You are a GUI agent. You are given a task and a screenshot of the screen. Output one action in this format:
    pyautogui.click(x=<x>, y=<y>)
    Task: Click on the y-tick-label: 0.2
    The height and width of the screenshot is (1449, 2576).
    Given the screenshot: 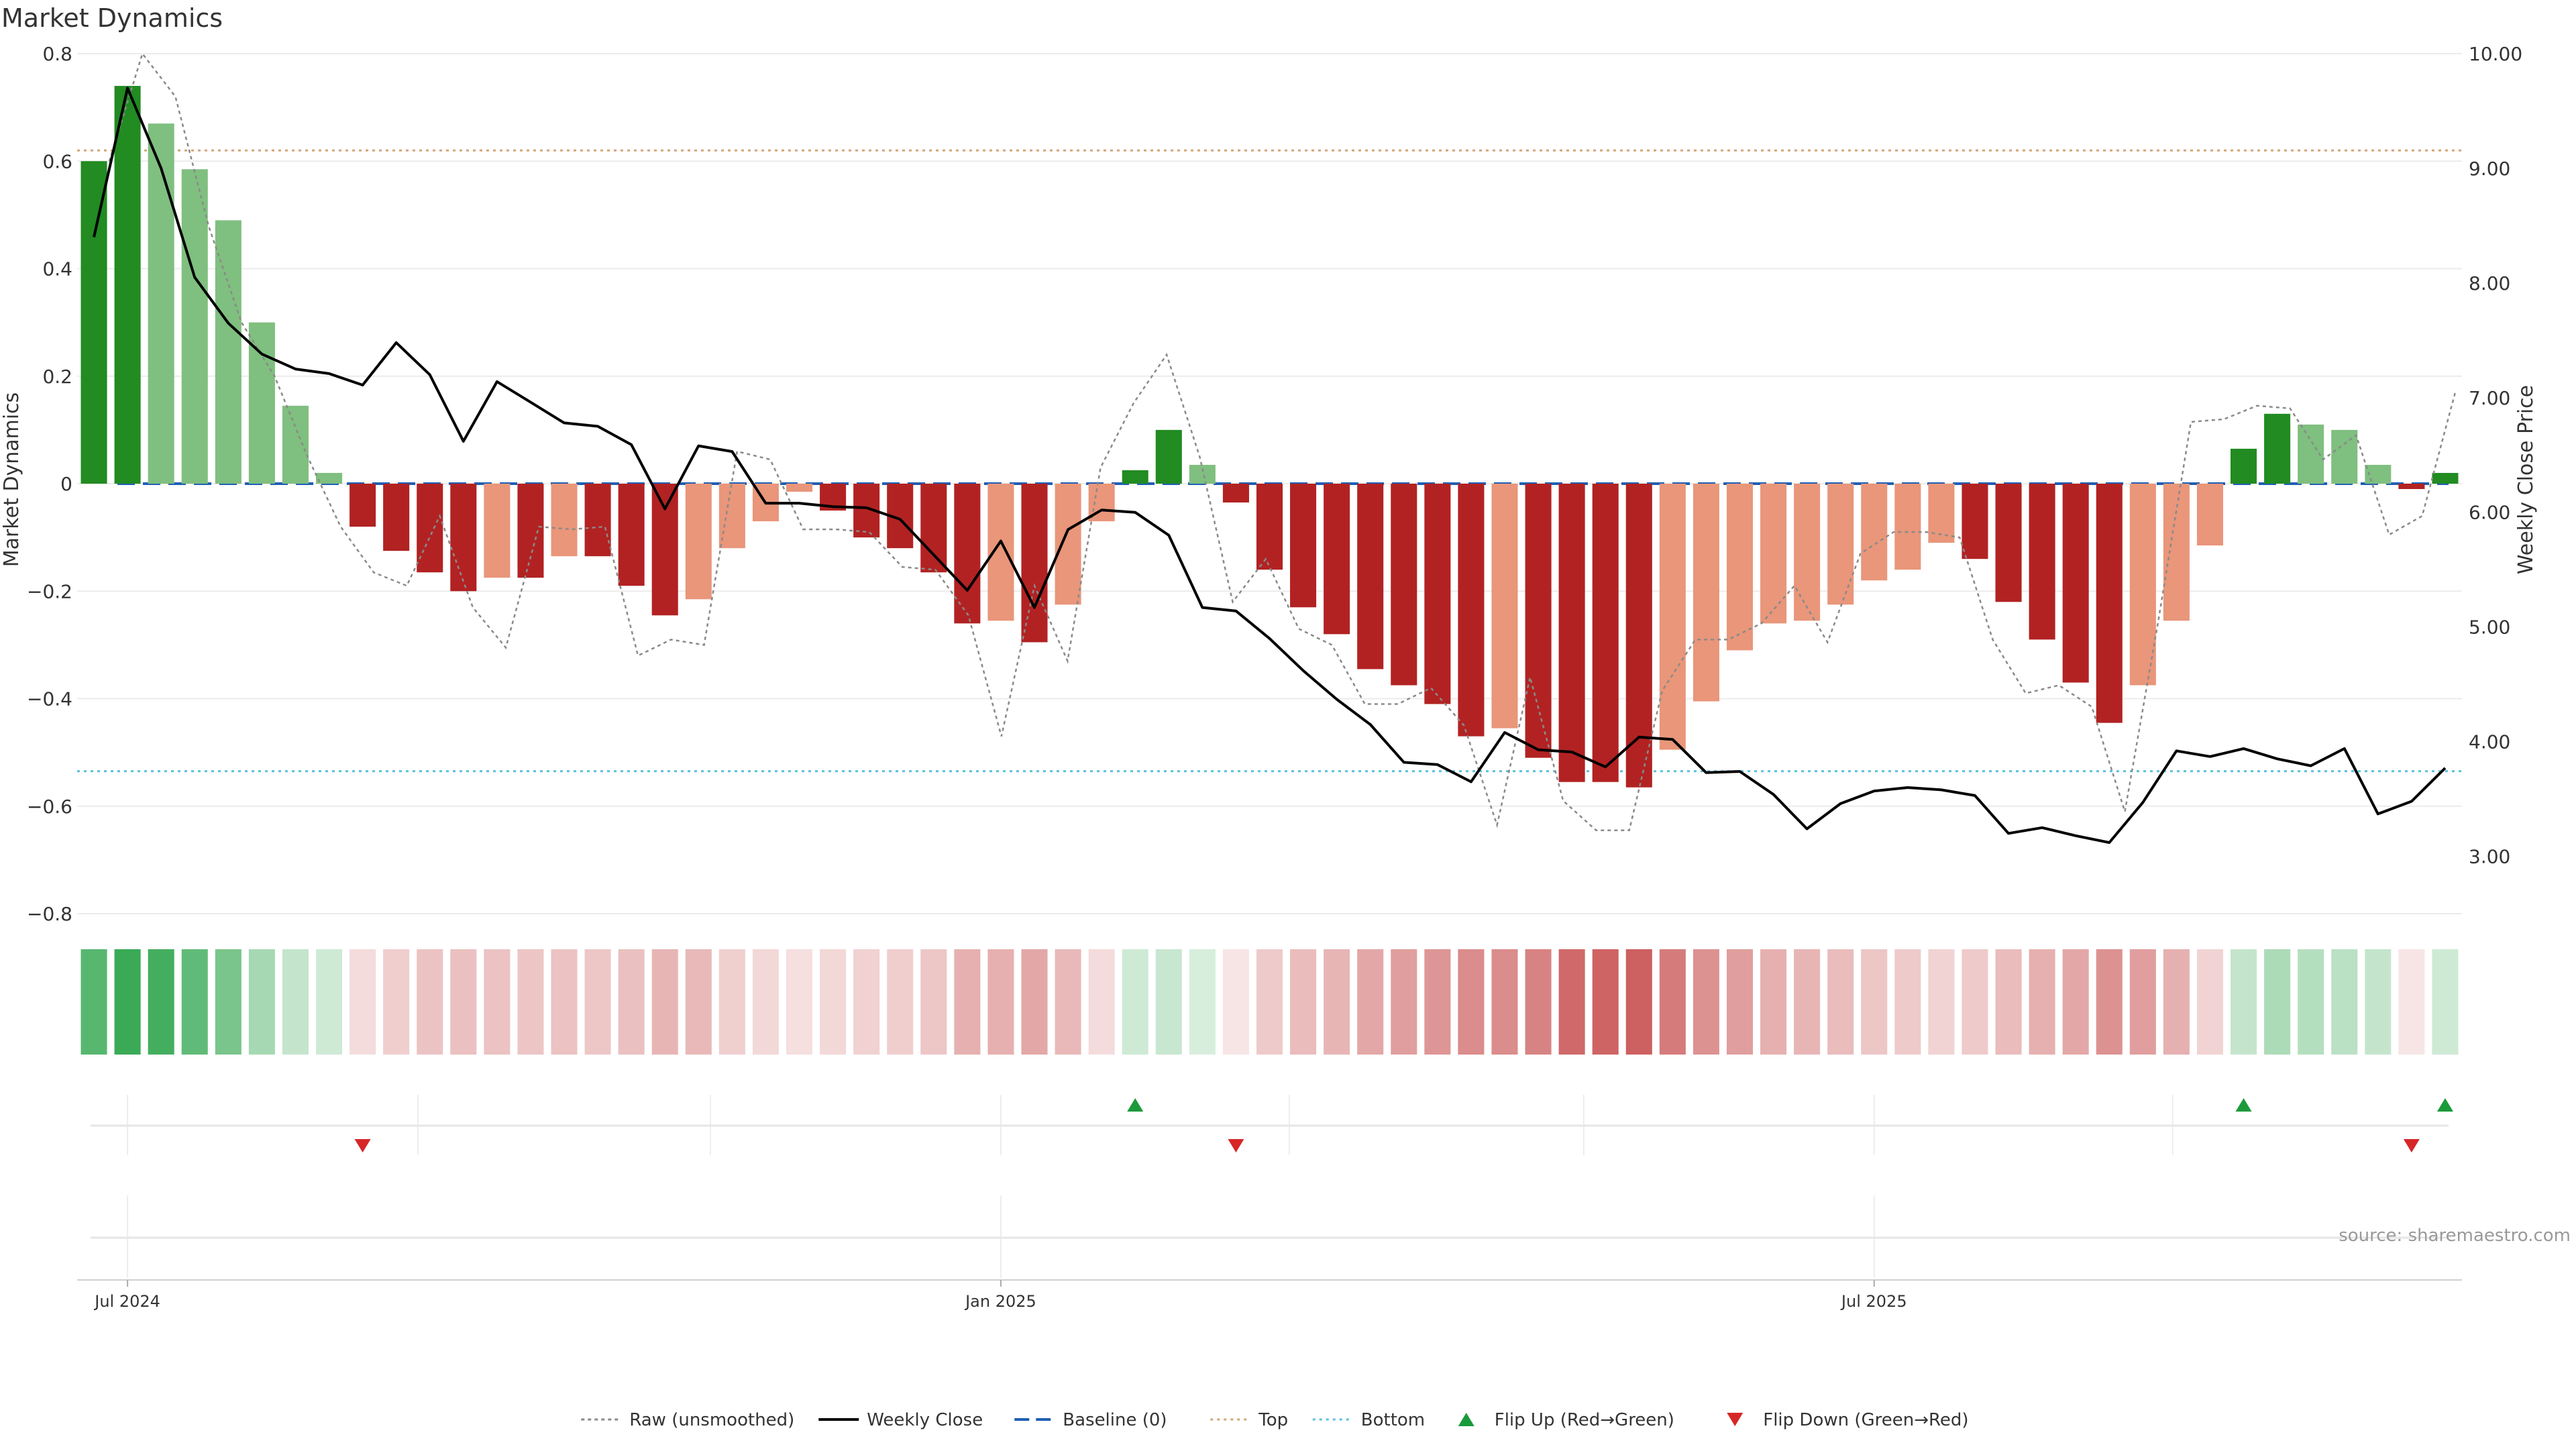 What is the action you would take?
    pyautogui.click(x=57, y=377)
    